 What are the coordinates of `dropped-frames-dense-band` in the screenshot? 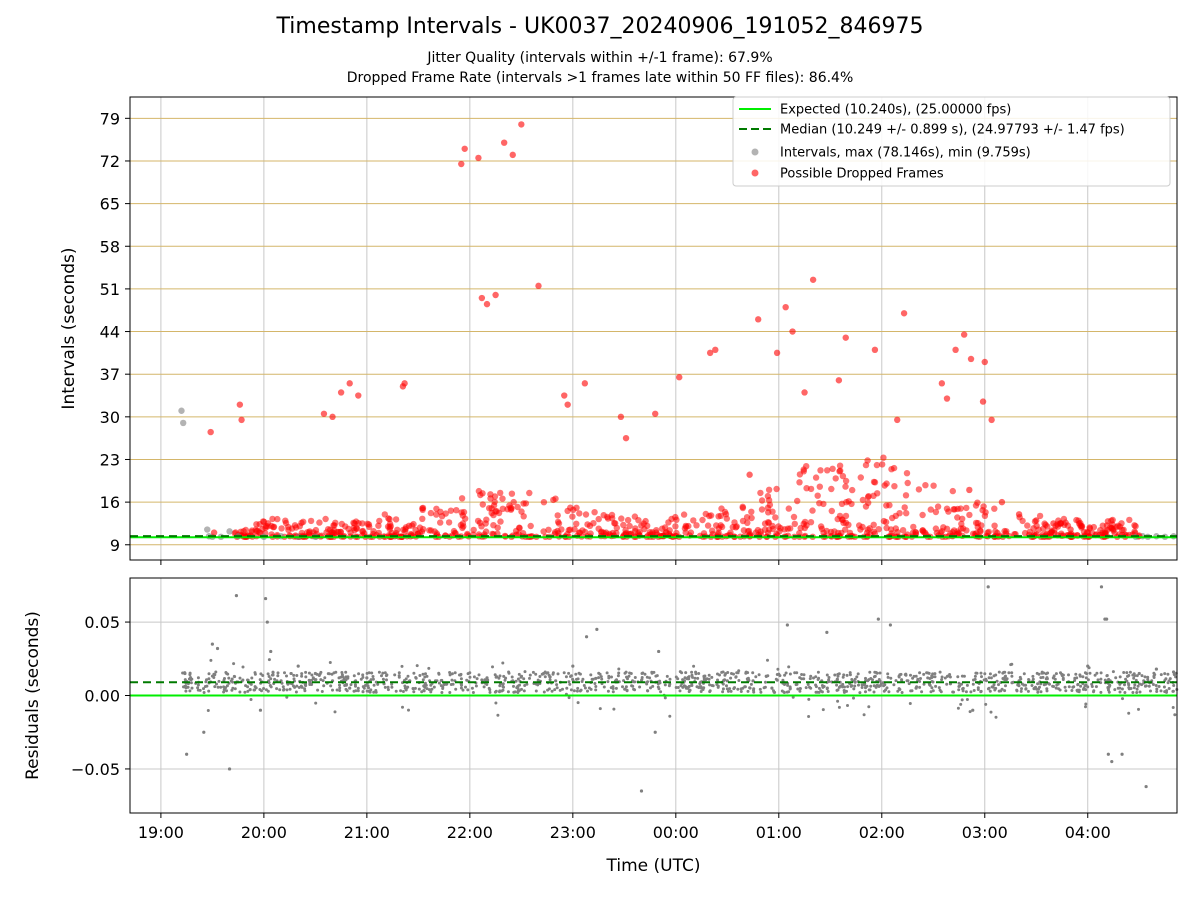 It's located at (686, 497).